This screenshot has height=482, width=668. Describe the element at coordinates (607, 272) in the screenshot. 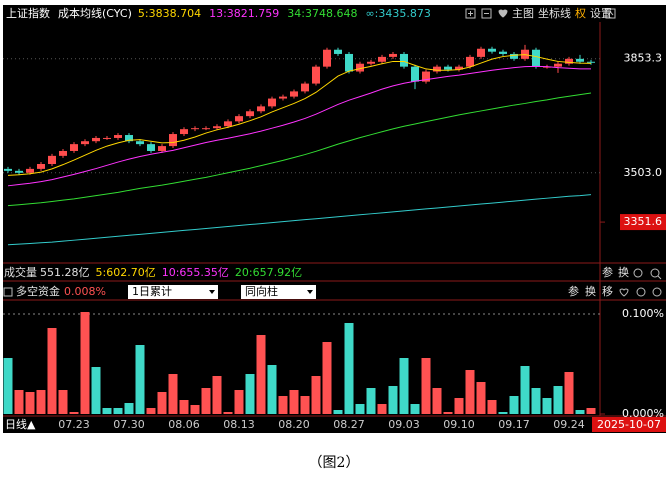

I see `volume-button: 参` at that location.